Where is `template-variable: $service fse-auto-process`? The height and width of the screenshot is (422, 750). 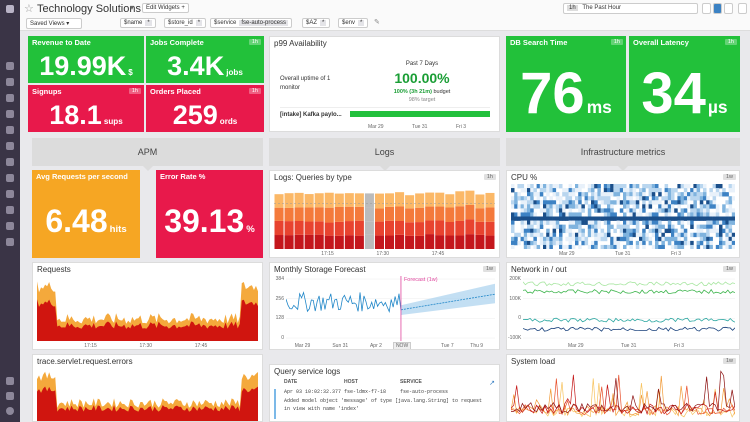
template-variable: $service fse-auto-process is located at coordinates (251, 23).